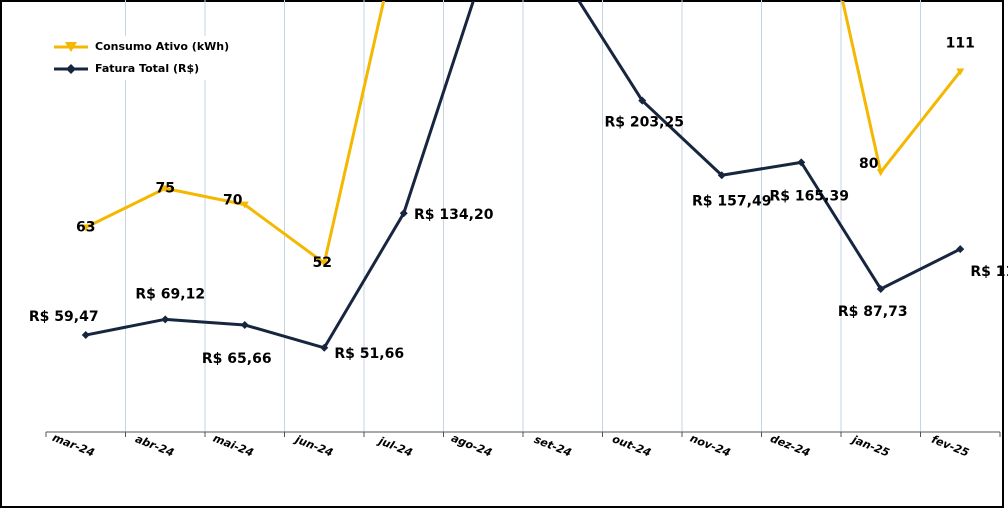 The image size is (1008, 511). What do you see at coordinates (989, 272) in the screenshot?
I see `data-label: R$ 112,2` at bounding box center [989, 272].